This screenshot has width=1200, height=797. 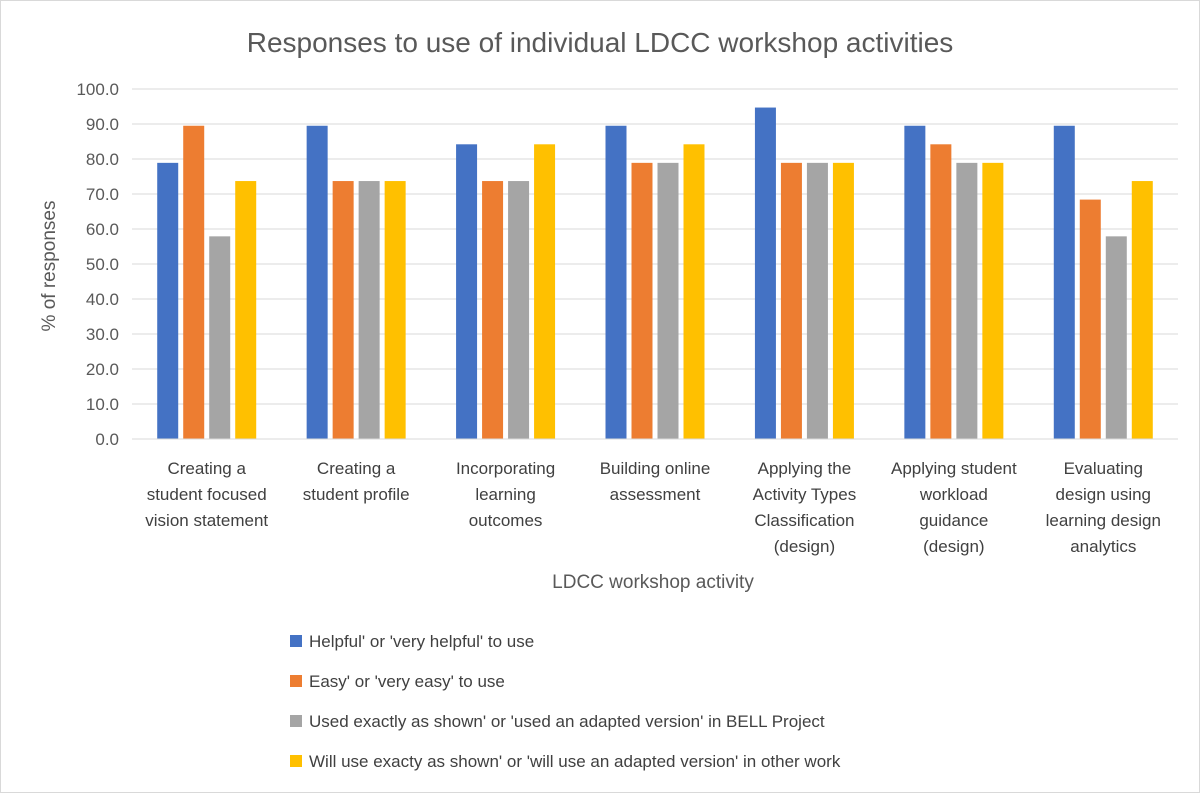 I want to click on x-category-line: workload, so click(x=953, y=494).